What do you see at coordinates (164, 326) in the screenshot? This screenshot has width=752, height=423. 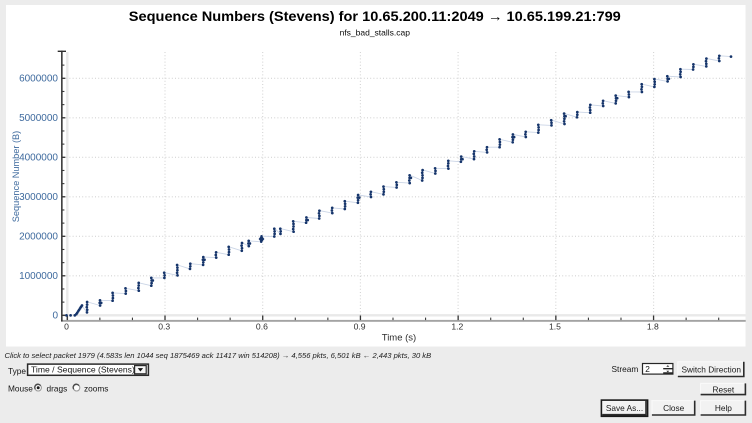 I see `svg-text: 0.3` at bounding box center [164, 326].